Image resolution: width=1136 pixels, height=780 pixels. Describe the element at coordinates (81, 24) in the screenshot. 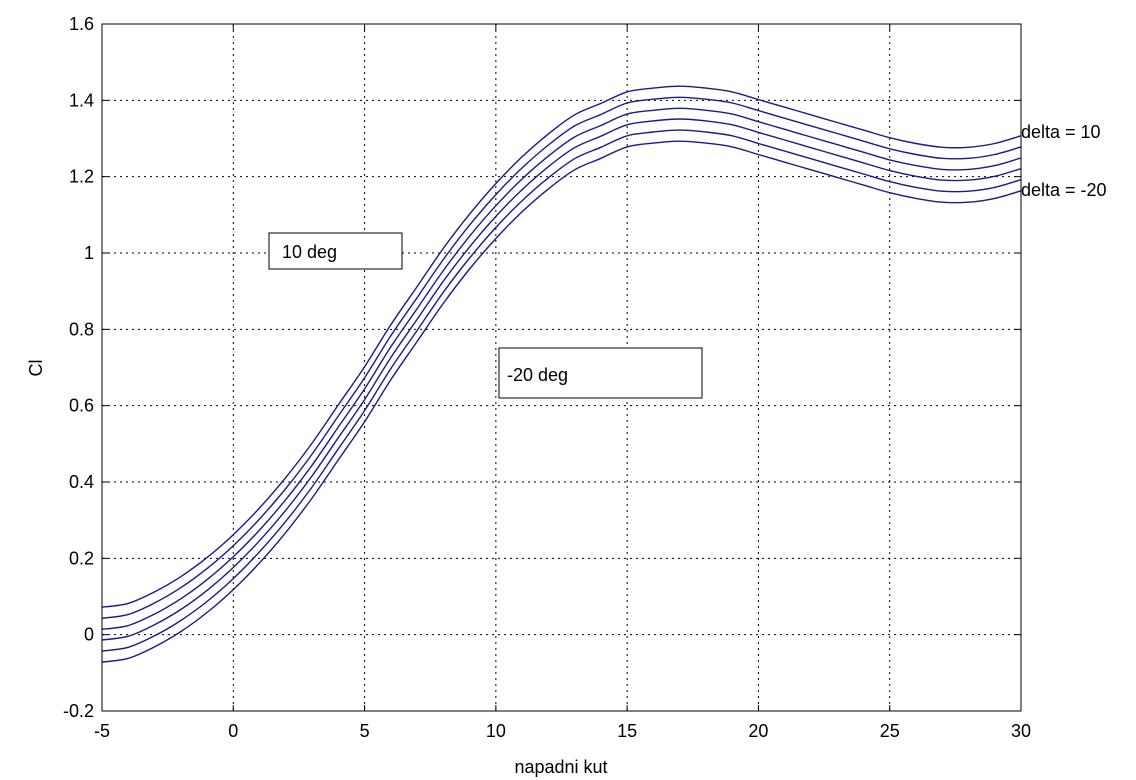

I see `y-tick-label: 1.6` at that location.